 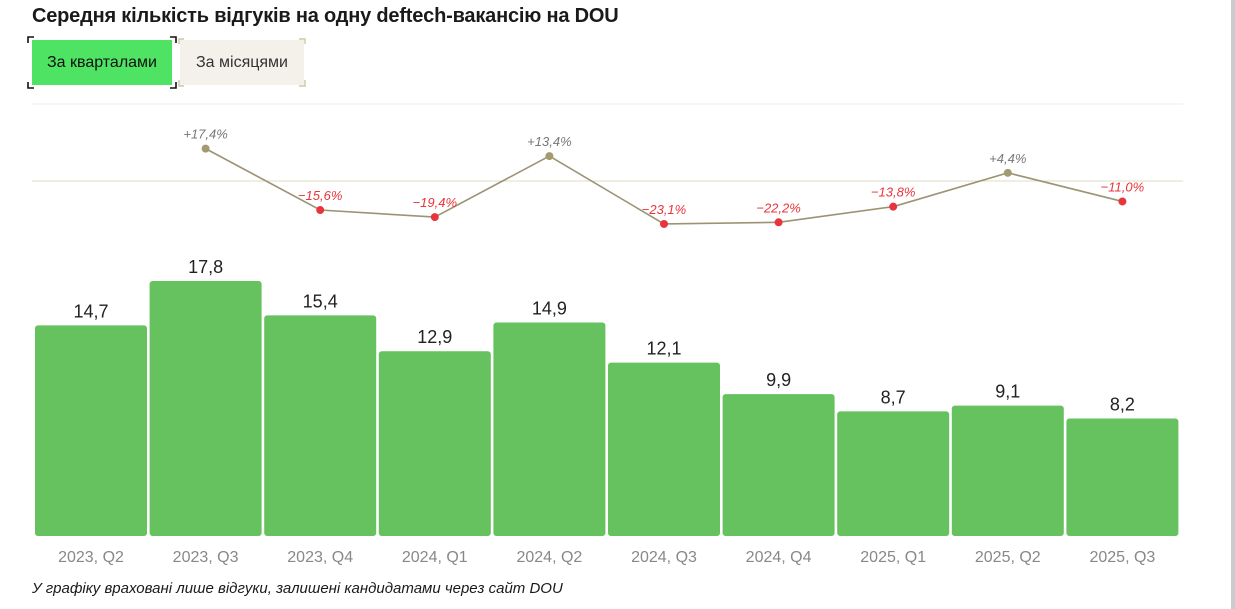 I want to click on change-label: −22,2%, so click(x=778, y=207).